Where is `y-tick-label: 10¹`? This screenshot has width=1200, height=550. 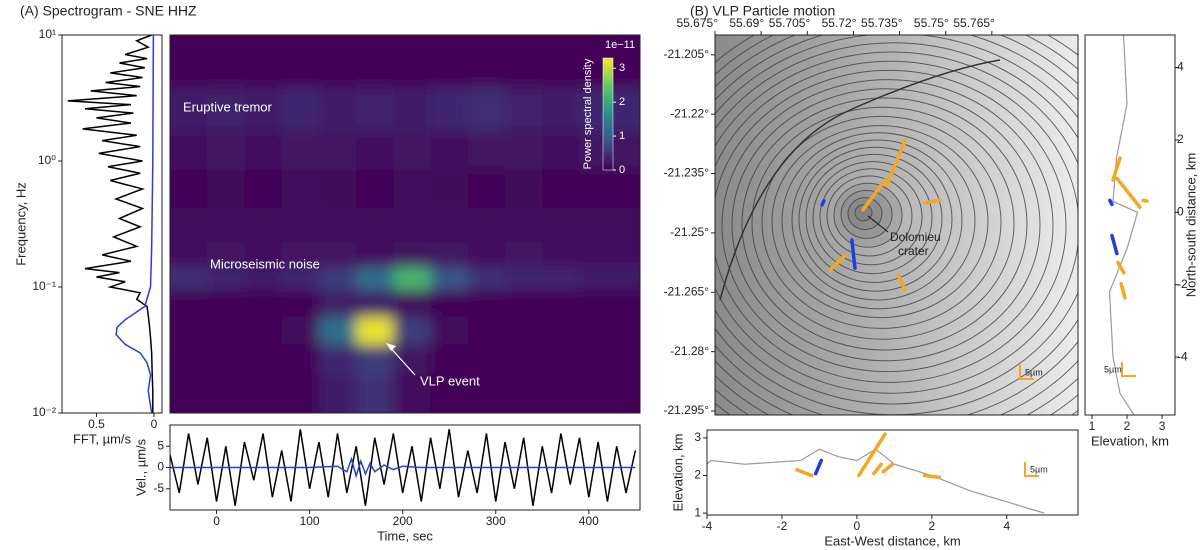
y-tick-label: 10¹ is located at coordinates (47, 34).